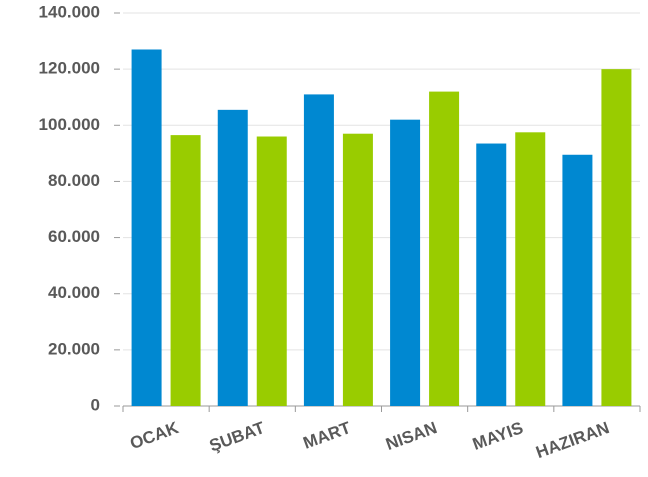 The height and width of the screenshot is (477, 648). Describe the element at coordinates (327, 435) in the screenshot. I see `x-tick-label: MART` at that location.